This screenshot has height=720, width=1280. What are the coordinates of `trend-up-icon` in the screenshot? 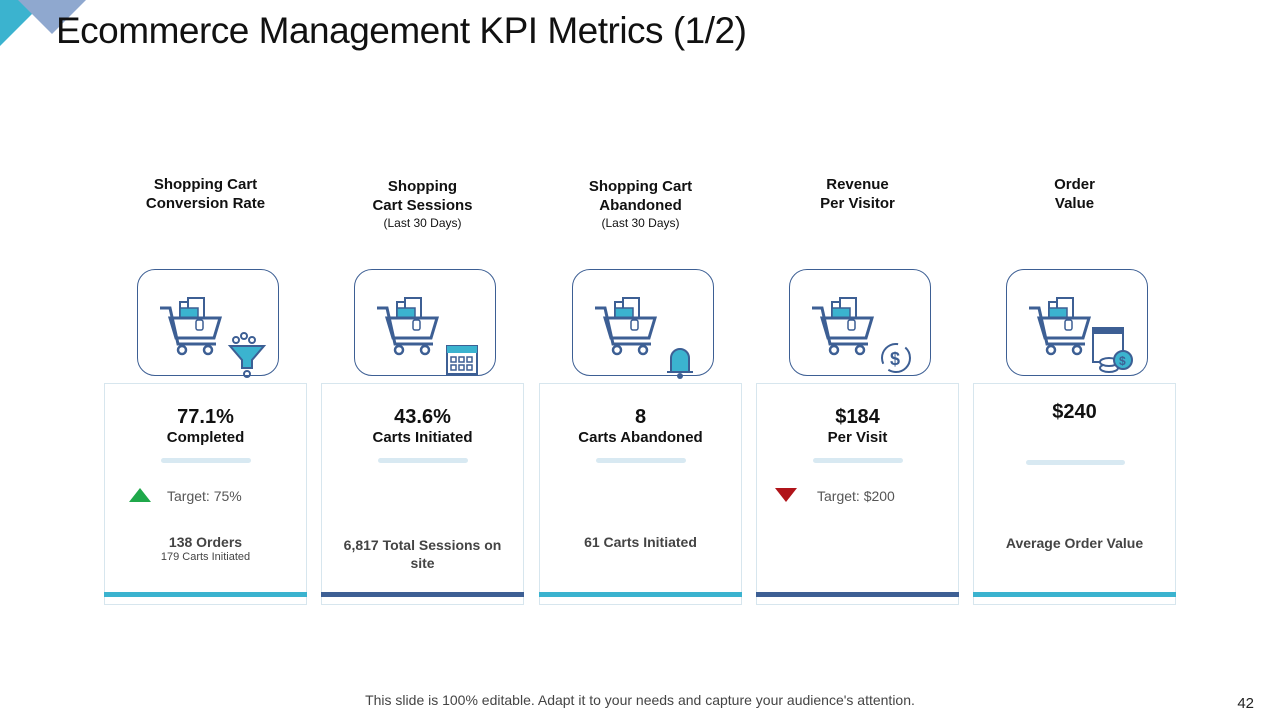 It's located at (140, 495).